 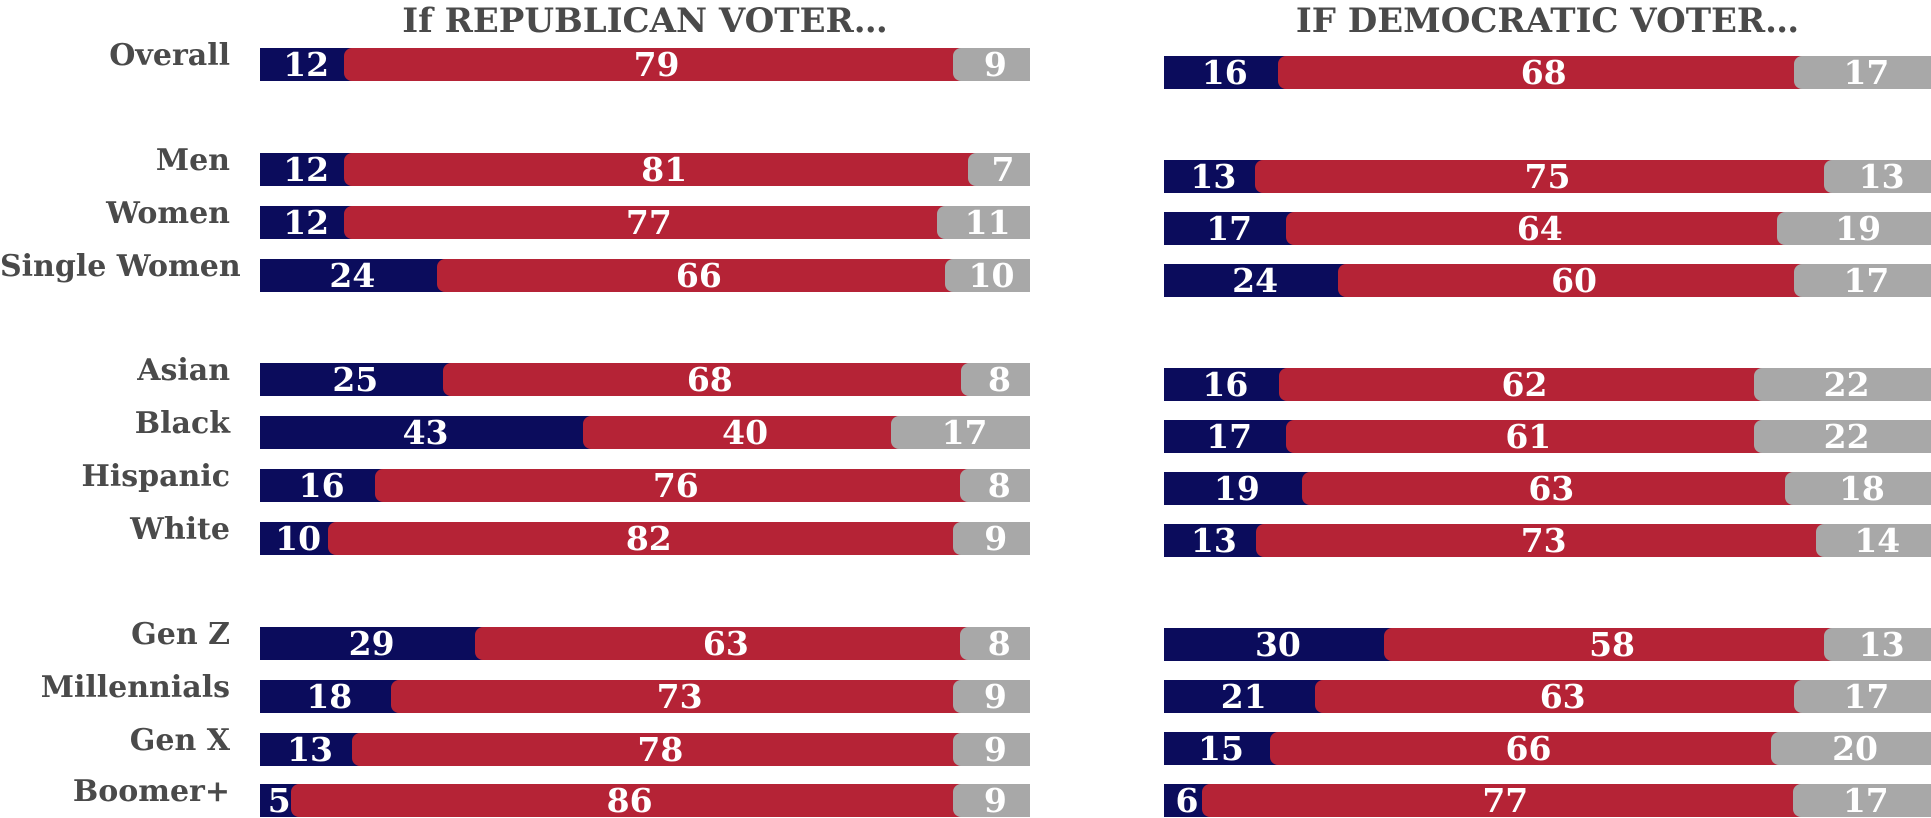 What do you see at coordinates (1877, 540) in the screenshot?
I see `data-label: 14` at bounding box center [1877, 540].